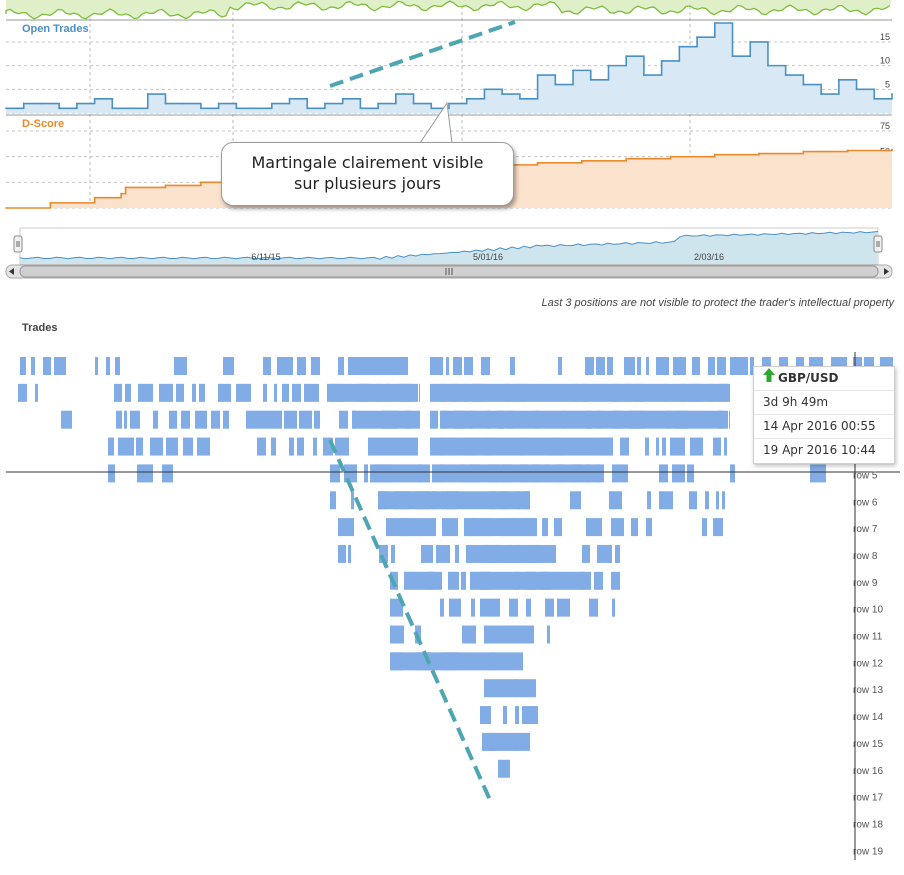 The width and height of the screenshot is (904, 875). Describe the element at coordinates (18, 244) in the screenshot. I see `navigator-handle-left` at that location.